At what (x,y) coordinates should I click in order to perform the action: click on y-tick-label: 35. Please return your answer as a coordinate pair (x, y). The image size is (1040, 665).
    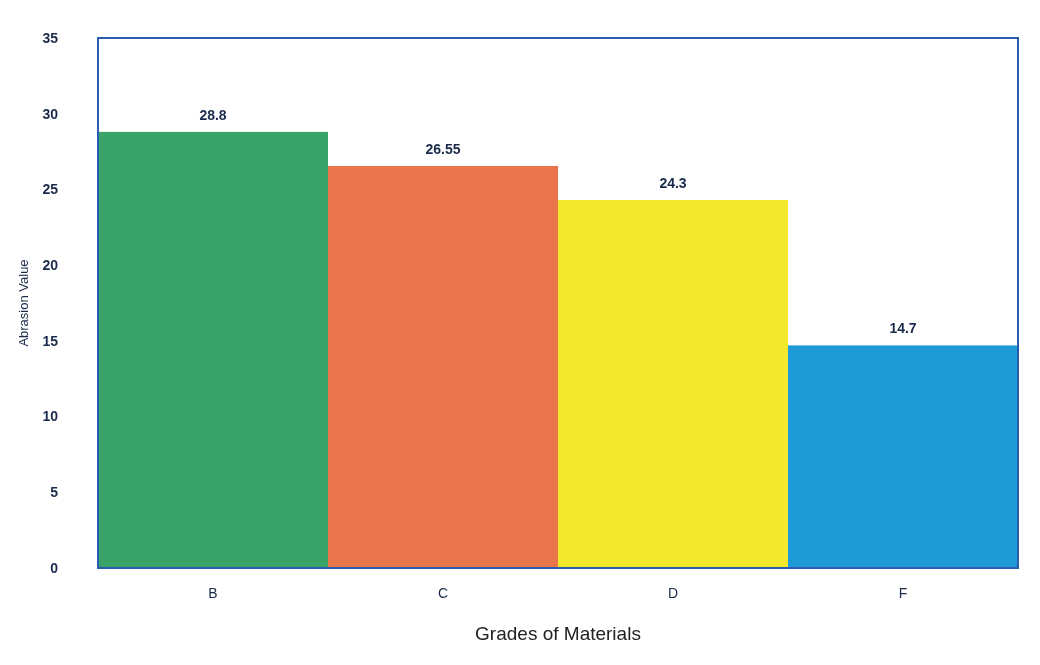
    Looking at the image, I should click on (50, 37).